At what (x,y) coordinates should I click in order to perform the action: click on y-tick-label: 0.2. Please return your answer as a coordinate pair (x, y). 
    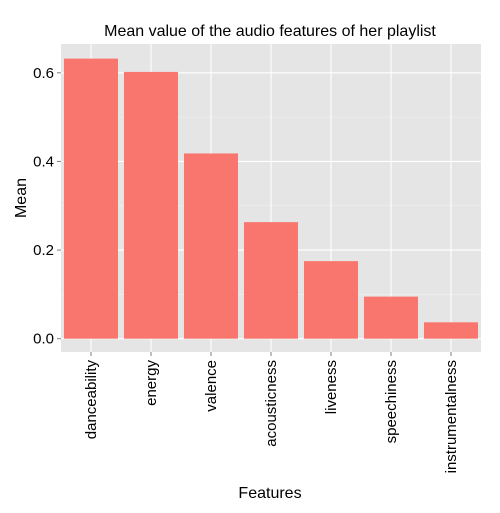
    Looking at the image, I should click on (43, 250).